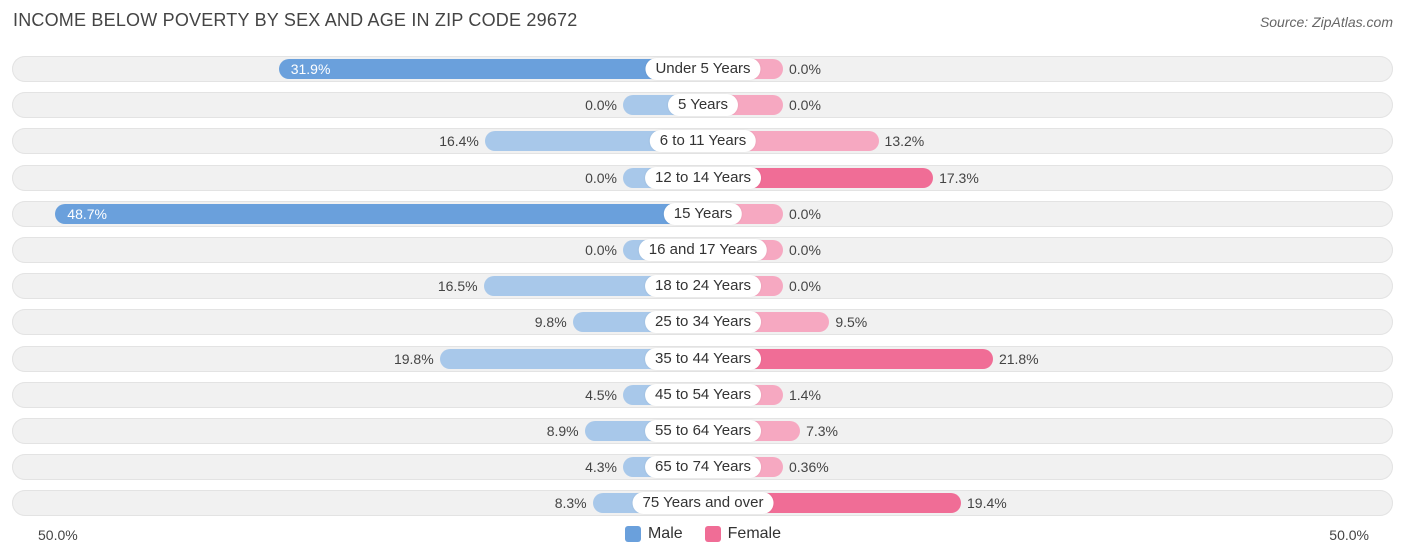 This screenshot has width=1406, height=559. What do you see at coordinates (593, 141) in the screenshot?
I see `bar-male-6-to-11-years` at bounding box center [593, 141].